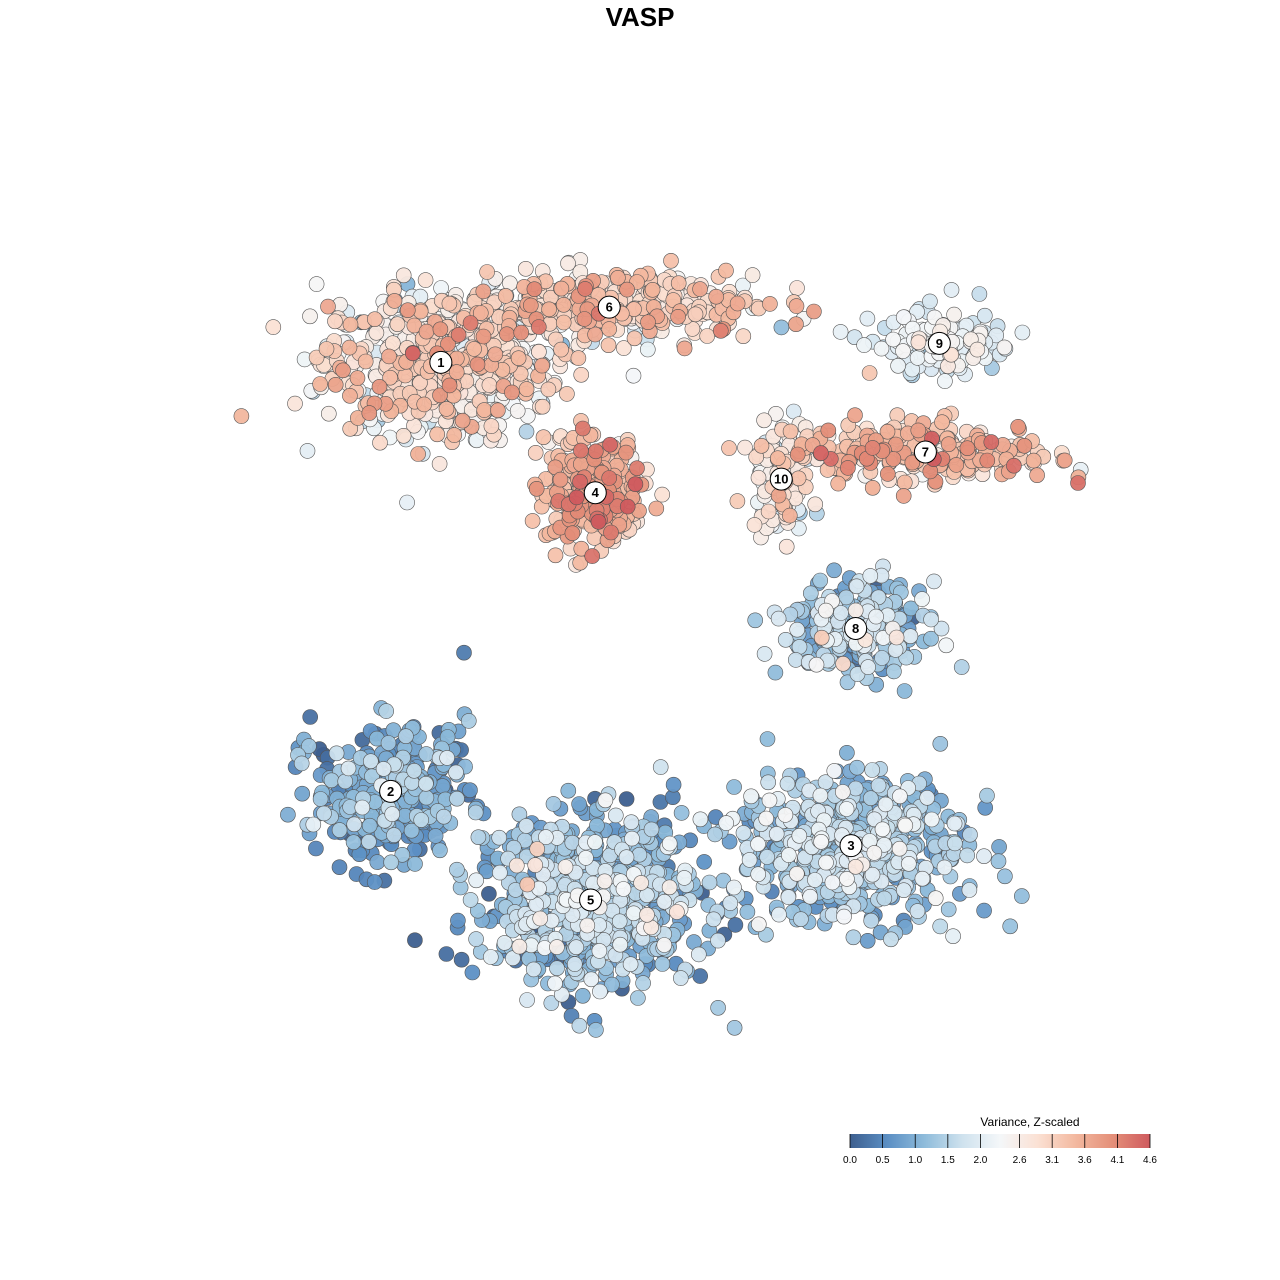  What do you see at coordinates (915, 1160) in the screenshot?
I see `legend-tick-label: 1.0` at bounding box center [915, 1160].